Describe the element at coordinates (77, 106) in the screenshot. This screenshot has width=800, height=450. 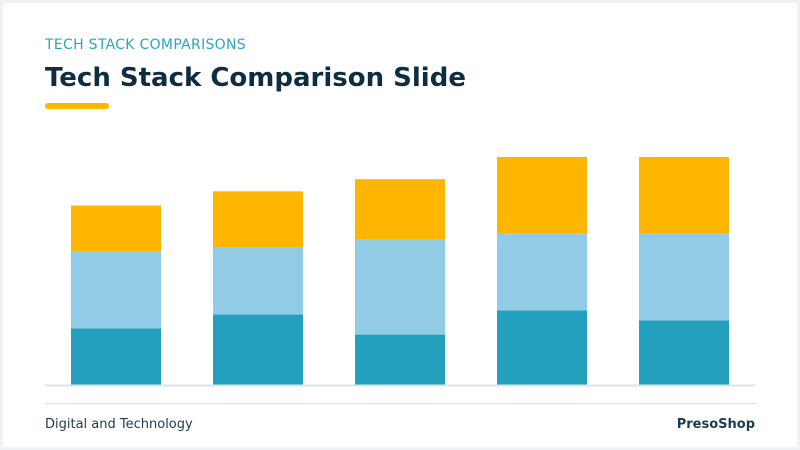
I see `title-underline` at that location.